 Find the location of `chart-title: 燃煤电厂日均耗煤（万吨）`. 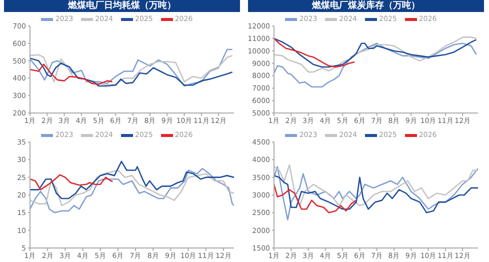

chart-title: 燃煤电厂日均耗煤（万吨） is located at coordinates (122, 6).